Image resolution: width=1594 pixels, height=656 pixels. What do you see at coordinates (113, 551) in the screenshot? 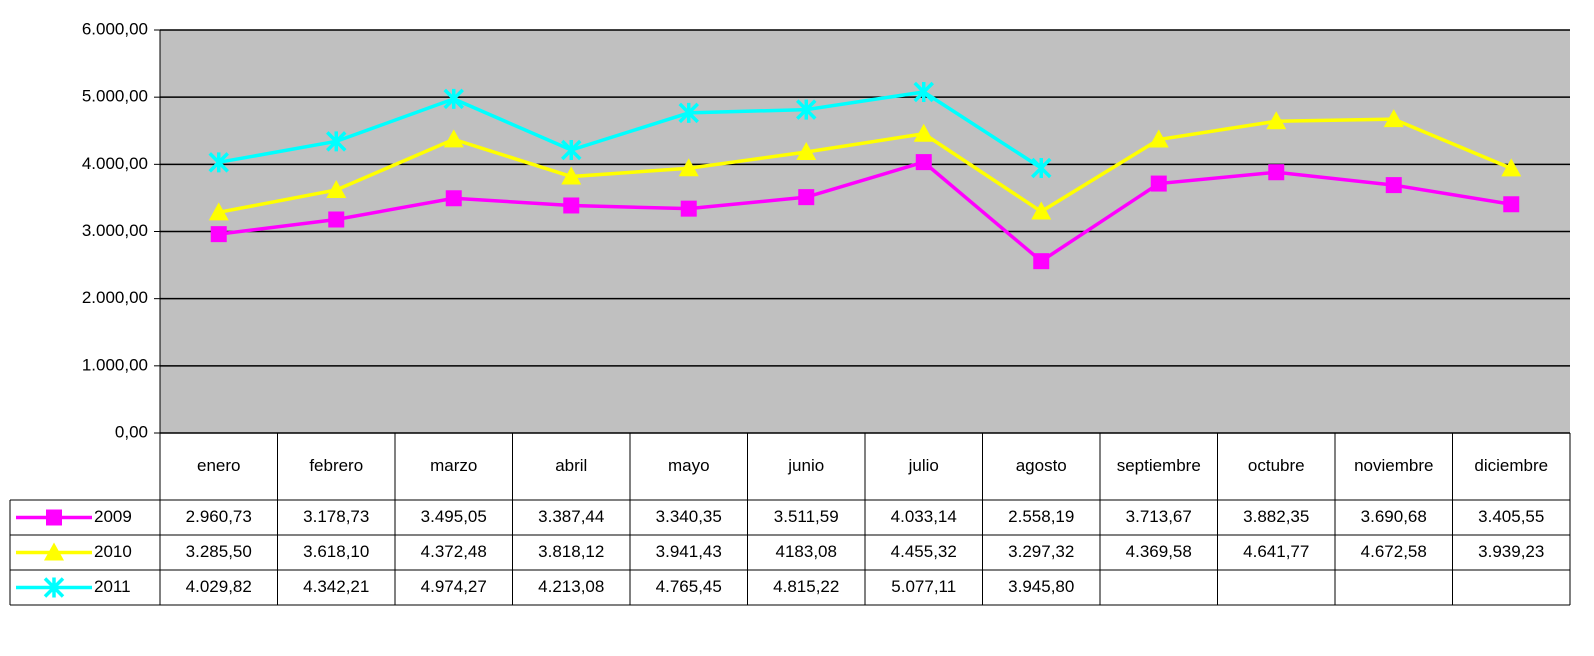
I see `legend-label: 2010` at bounding box center [113, 551].